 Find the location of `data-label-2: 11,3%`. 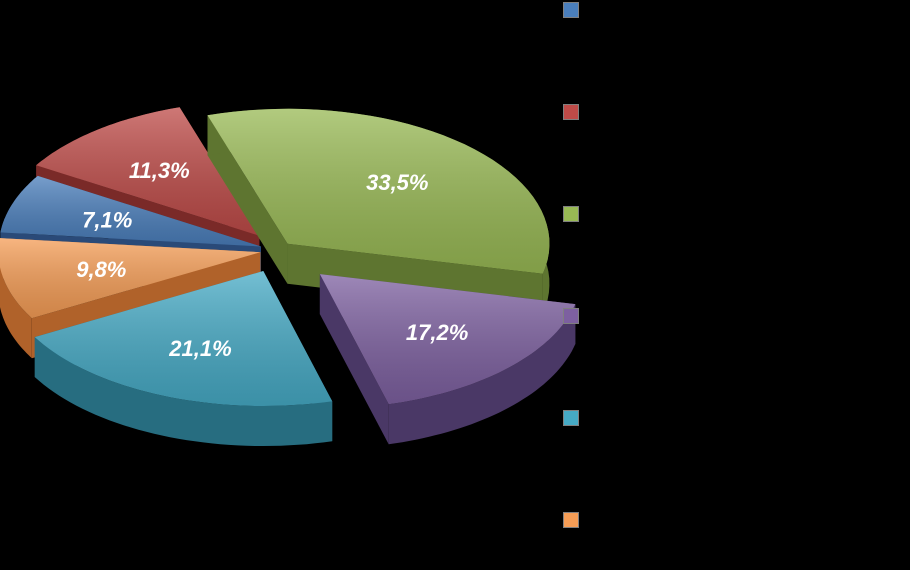

data-label-2: 11,3% is located at coordinates (159, 170).